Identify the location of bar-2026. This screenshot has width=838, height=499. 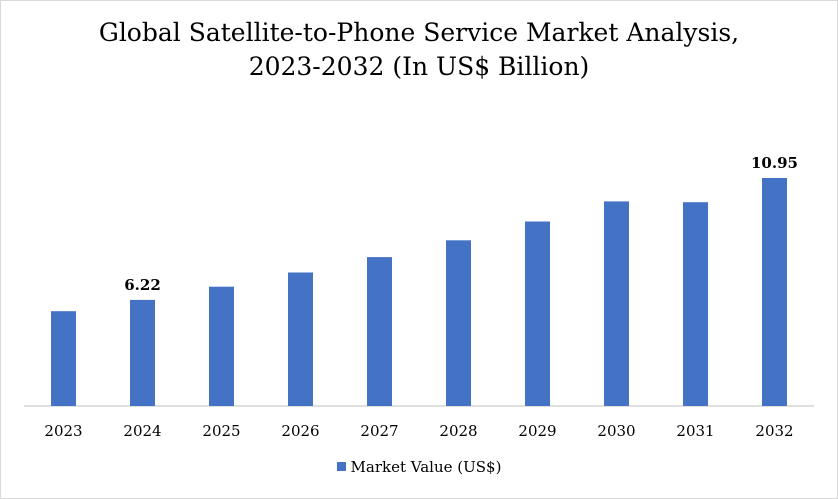
(300, 339).